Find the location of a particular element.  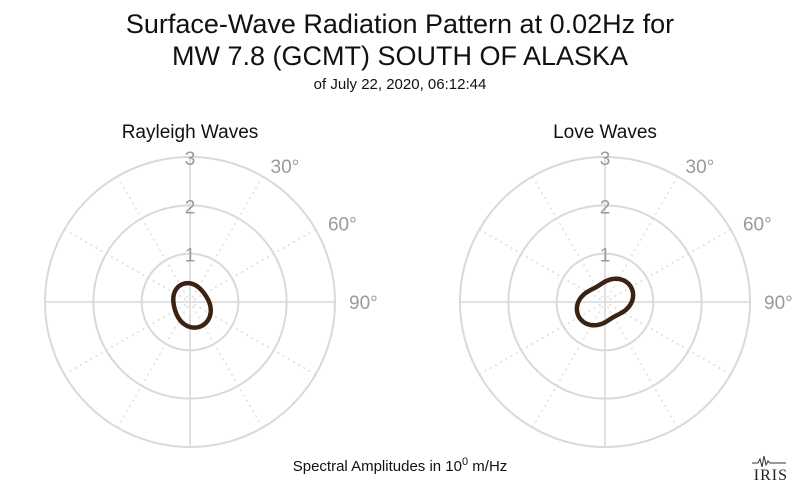

chart2-radial-tick-3: 3 is located at coordinates (605, 159).